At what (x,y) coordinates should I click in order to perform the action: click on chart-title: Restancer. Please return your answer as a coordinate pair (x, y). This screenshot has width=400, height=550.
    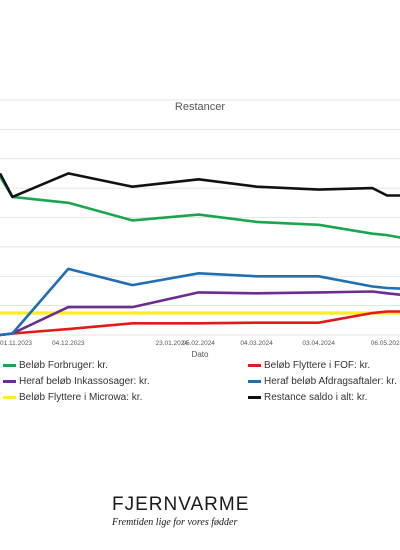
    Looking at the image, I should click on (200, 107).